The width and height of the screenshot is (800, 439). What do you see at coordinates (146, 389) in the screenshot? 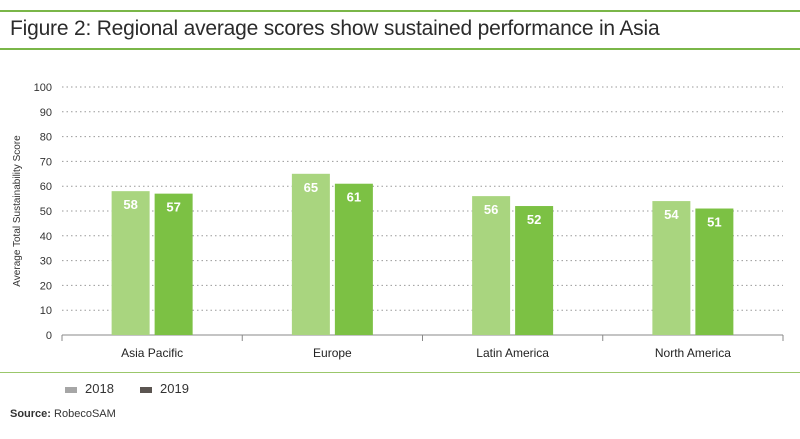
I see `legend-swatch-2019` at bounding box center [146, 389].